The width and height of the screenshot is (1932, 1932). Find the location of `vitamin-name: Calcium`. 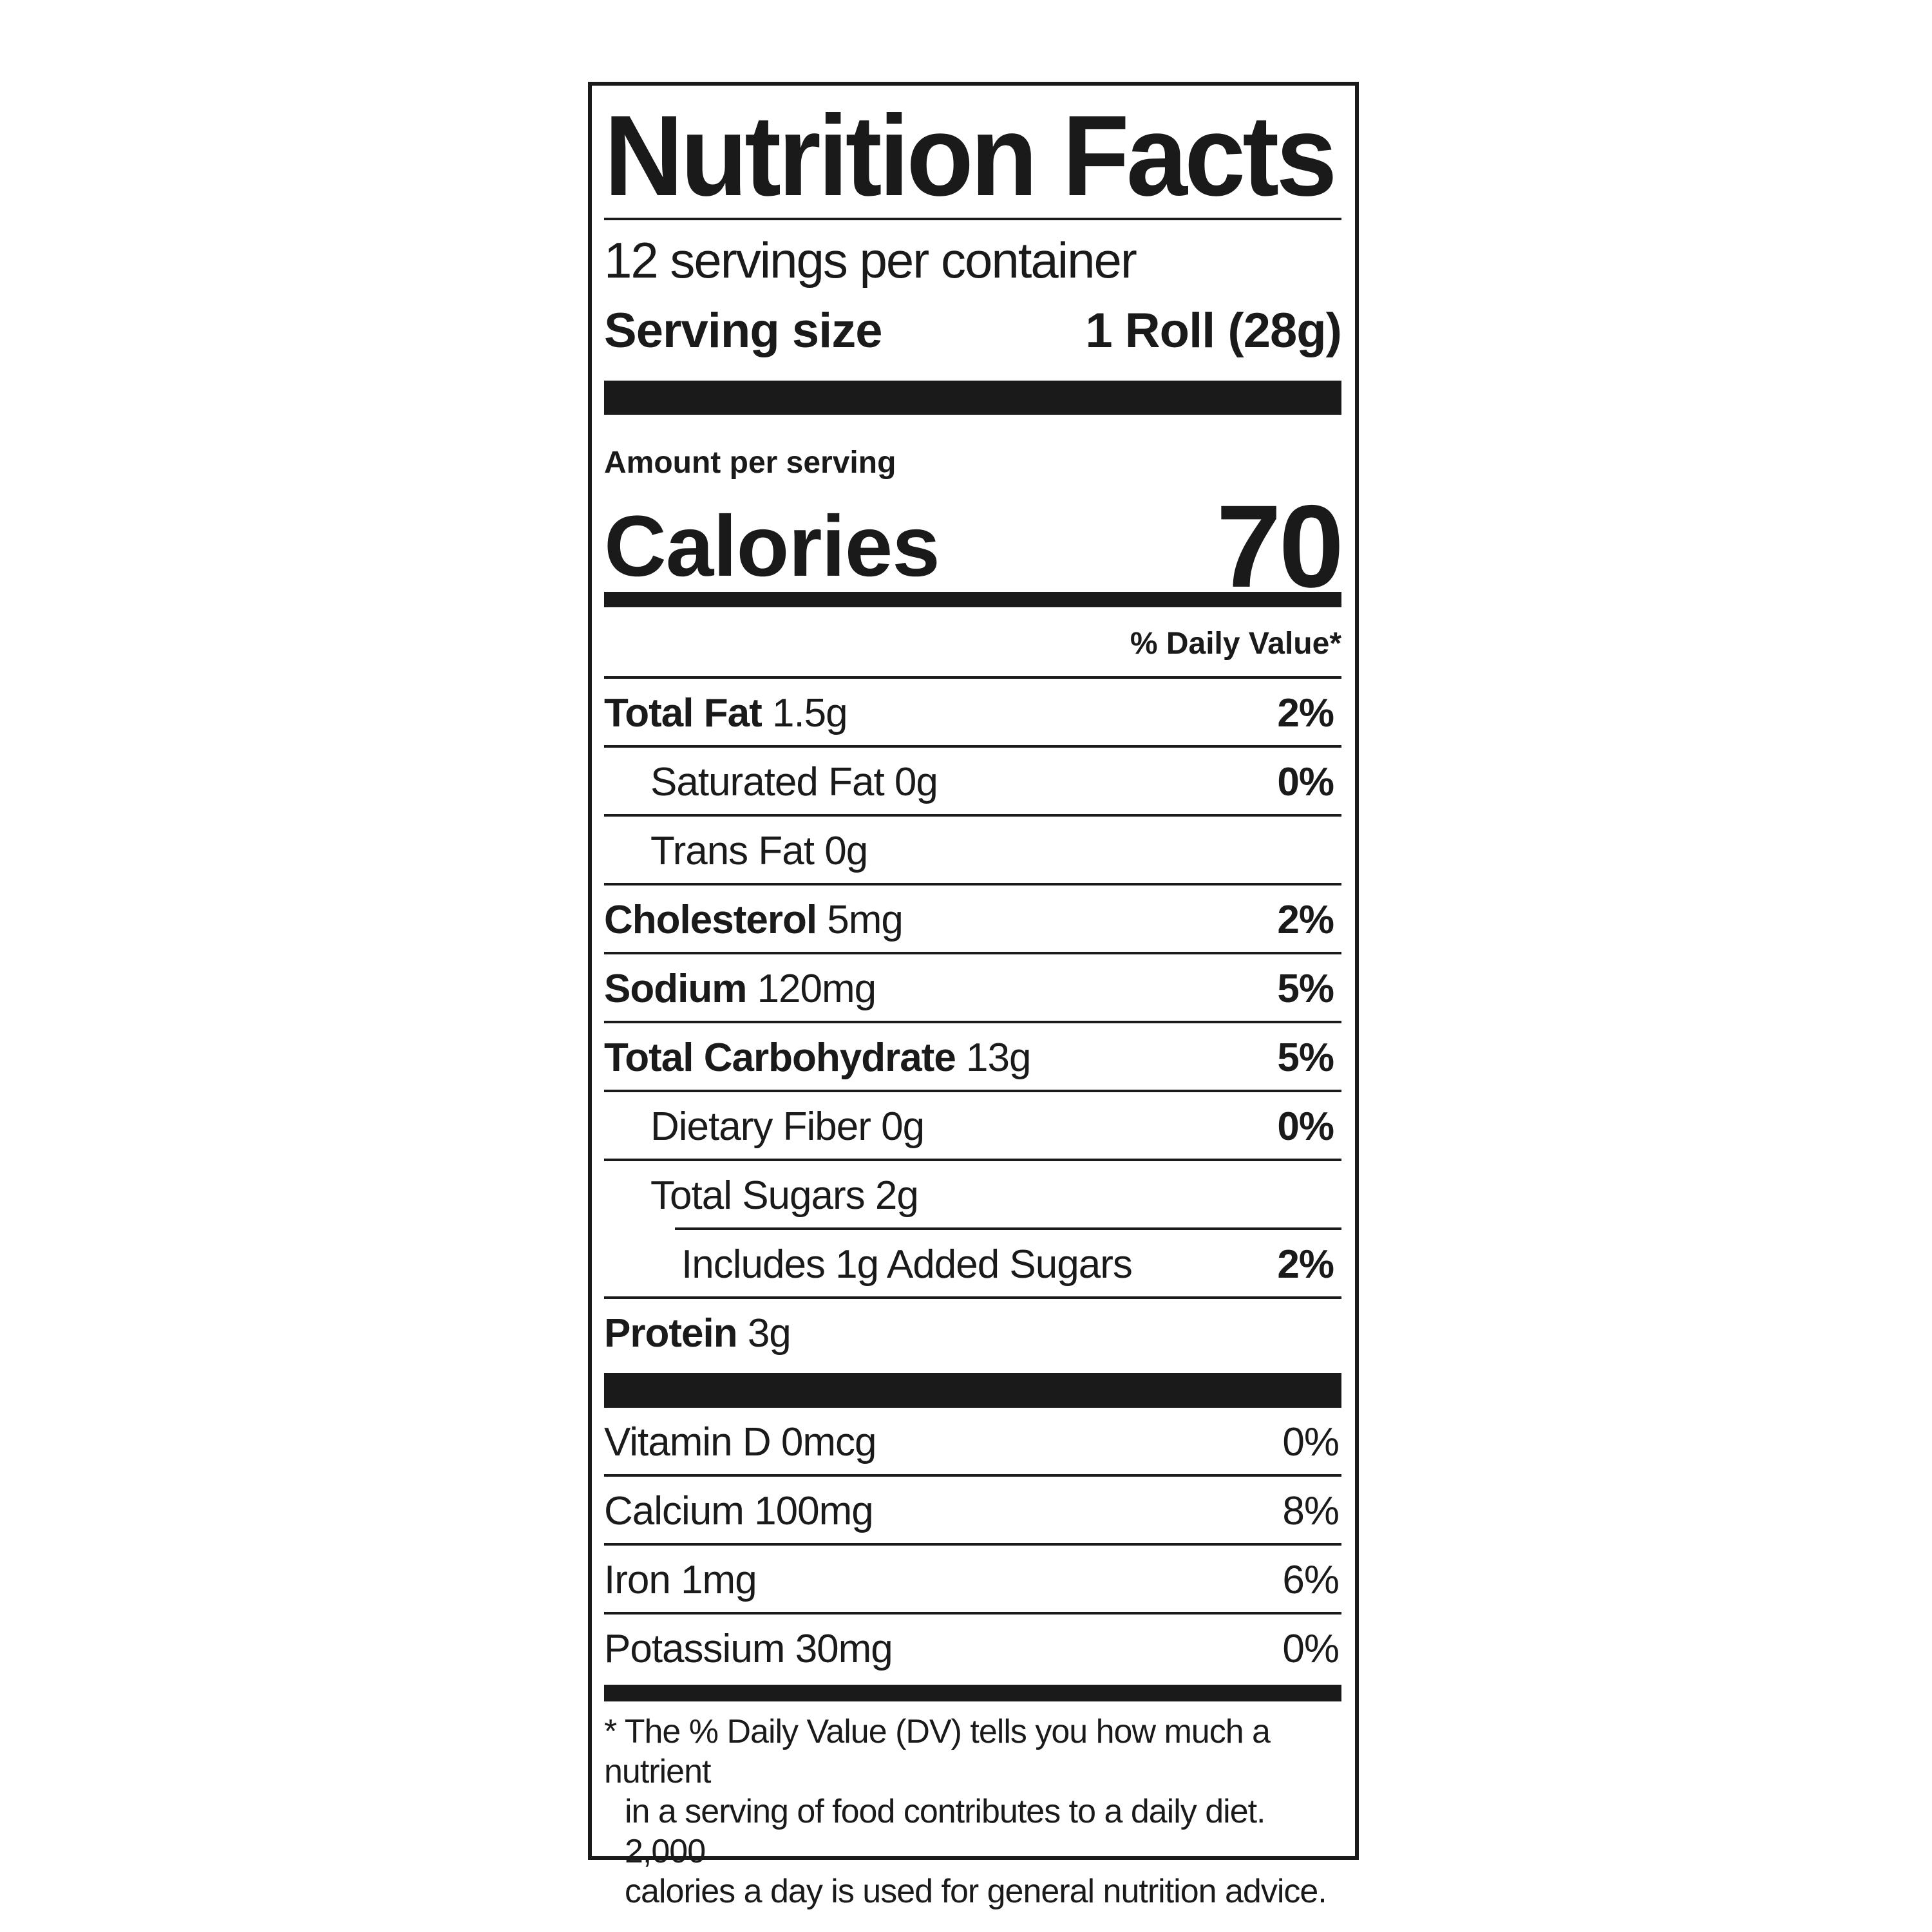

vitamin-name: Calcium is located at coordinates (674, 1511).